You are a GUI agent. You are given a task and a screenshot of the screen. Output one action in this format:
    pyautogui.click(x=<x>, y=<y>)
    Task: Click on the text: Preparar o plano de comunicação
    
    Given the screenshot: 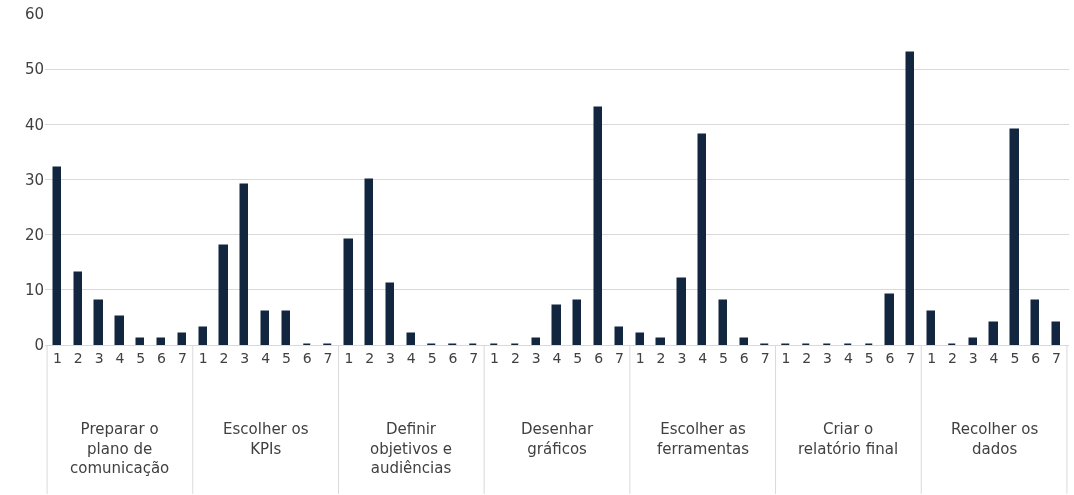 What is the action you would take?
    pyautogui.click(x=120, y=448)
    